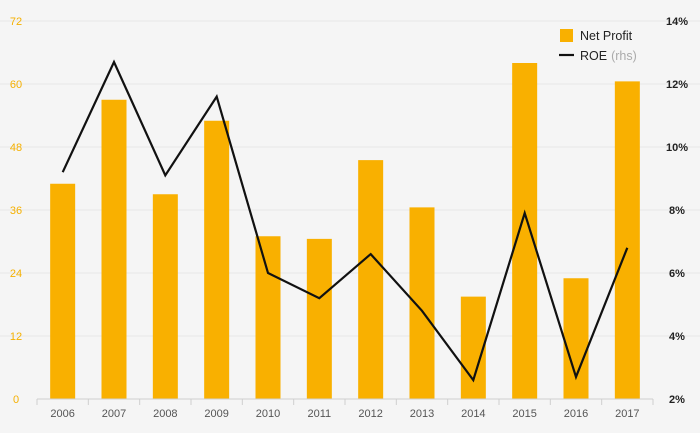  Describe the element at coordinates (16, 22) in the screenshot. I see `y-left-tick-label: 72` at that location.